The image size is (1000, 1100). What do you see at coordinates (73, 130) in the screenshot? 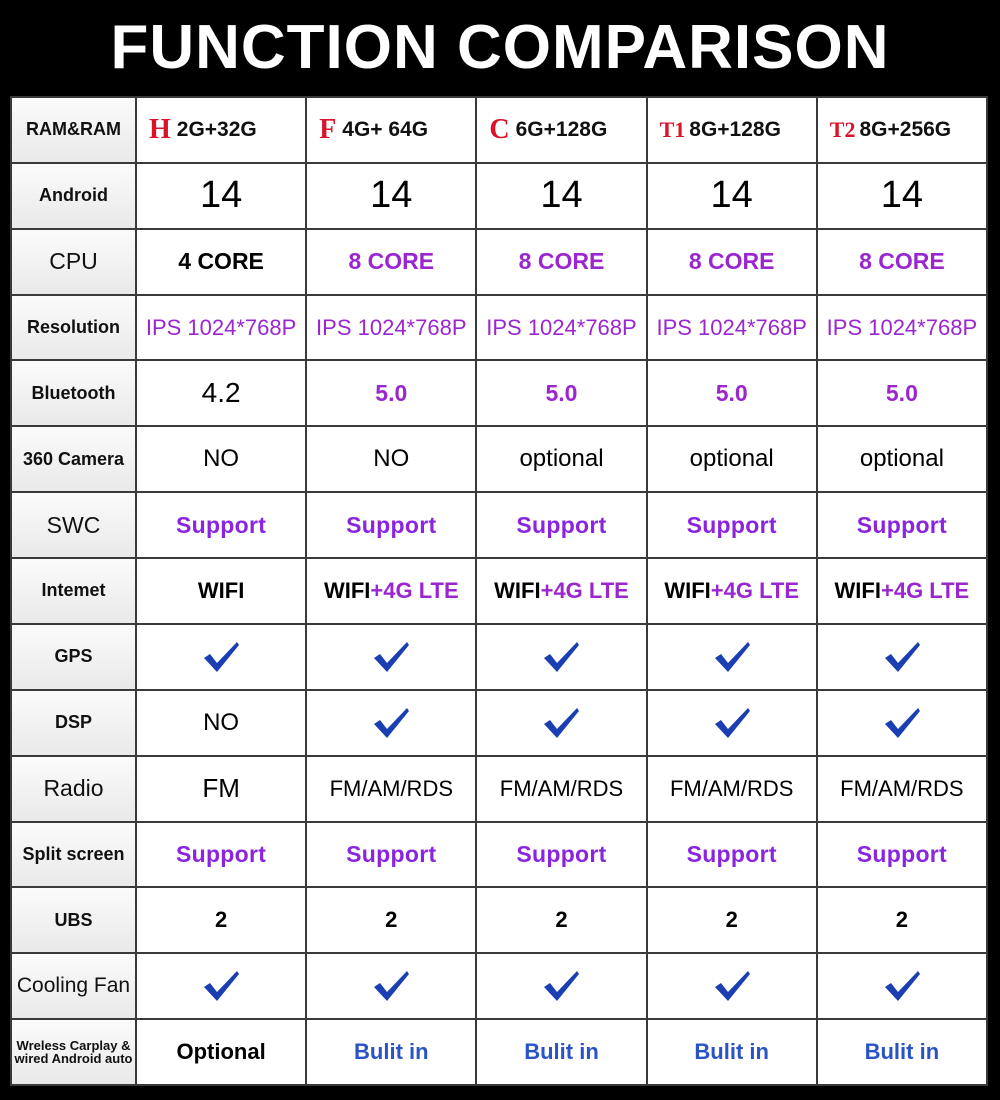
I see `row-label-ram: RAM&RAM` at bounding box center [73, 130].